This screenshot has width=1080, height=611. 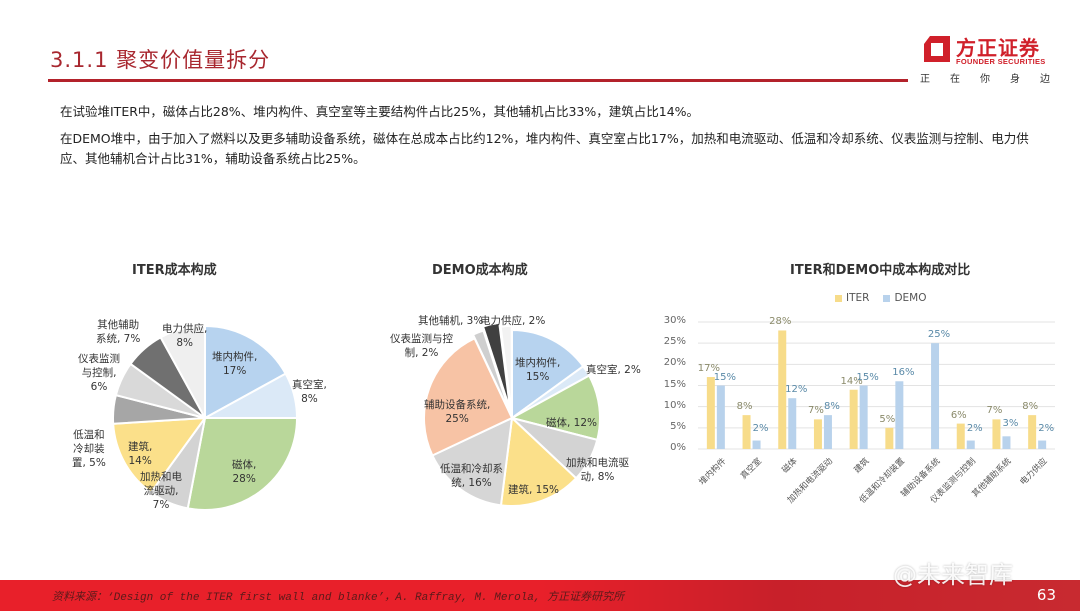 What do you see at coordinates (118, 332) in the screenshot?
I see `pie-slice-label: 其他辅助 系统, 7%` at bounding box center [118, 332].